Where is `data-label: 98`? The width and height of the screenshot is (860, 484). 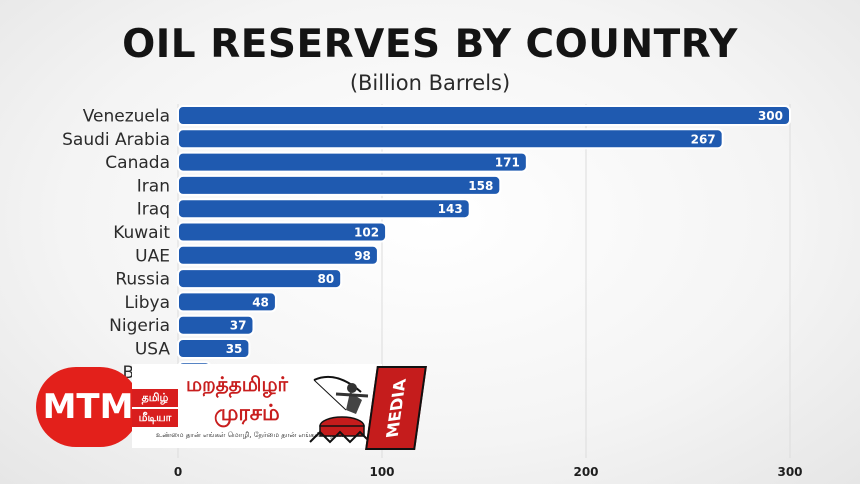
data-label: 98 is located at coordinates (362, 256).